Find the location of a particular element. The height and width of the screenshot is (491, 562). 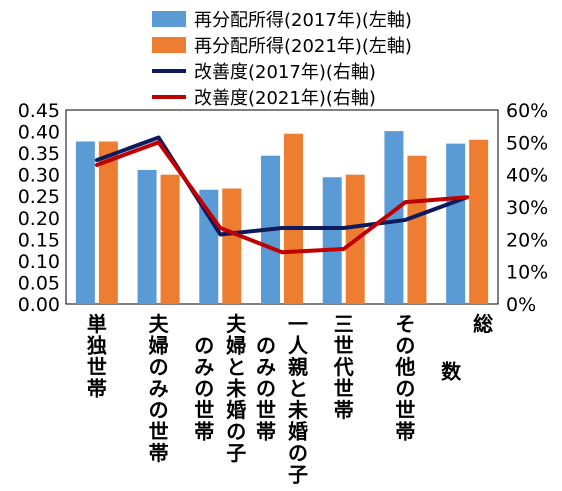

right-tick-label: 60% is located at coordinates (527, 111).